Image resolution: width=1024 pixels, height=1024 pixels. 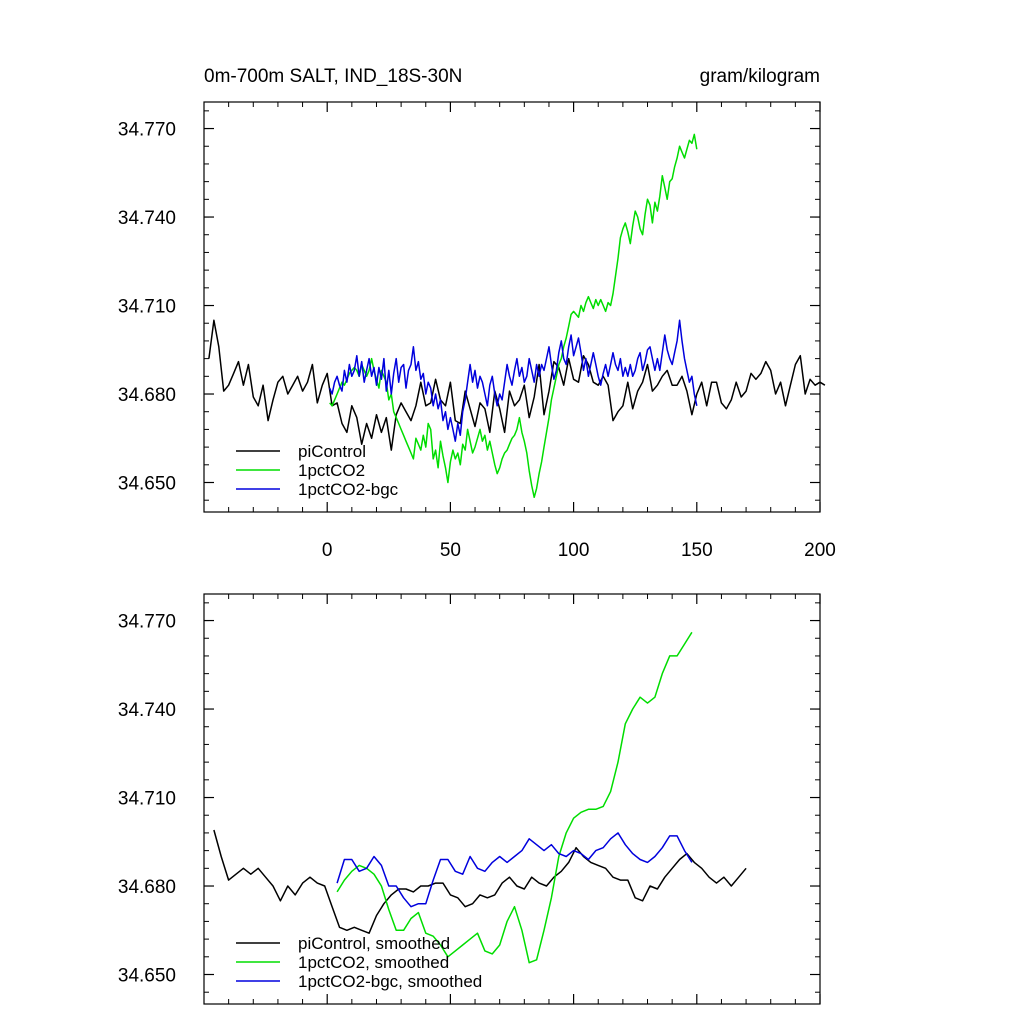 What do you see at coordinates (327, 550) in the screenshot?
I see `x-tick-label: 0` at bounding box center [327, 550].